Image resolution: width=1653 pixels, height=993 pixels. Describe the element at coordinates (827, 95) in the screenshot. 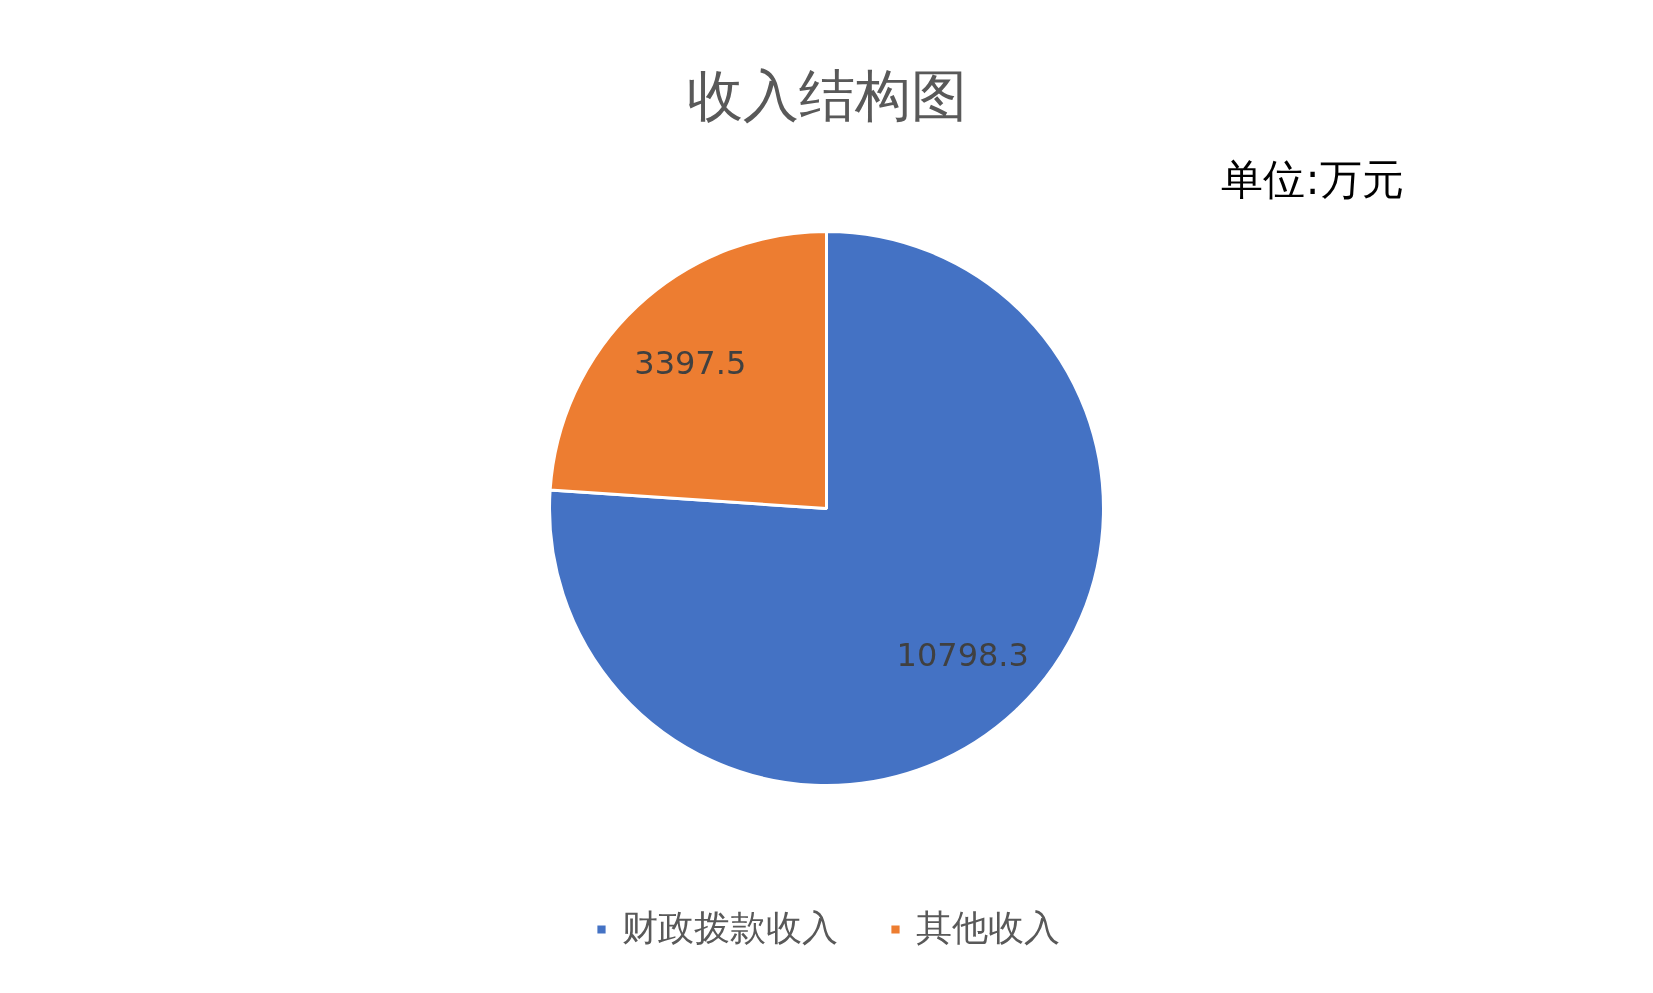

I see `chart-title: 收入结构图` at that location.